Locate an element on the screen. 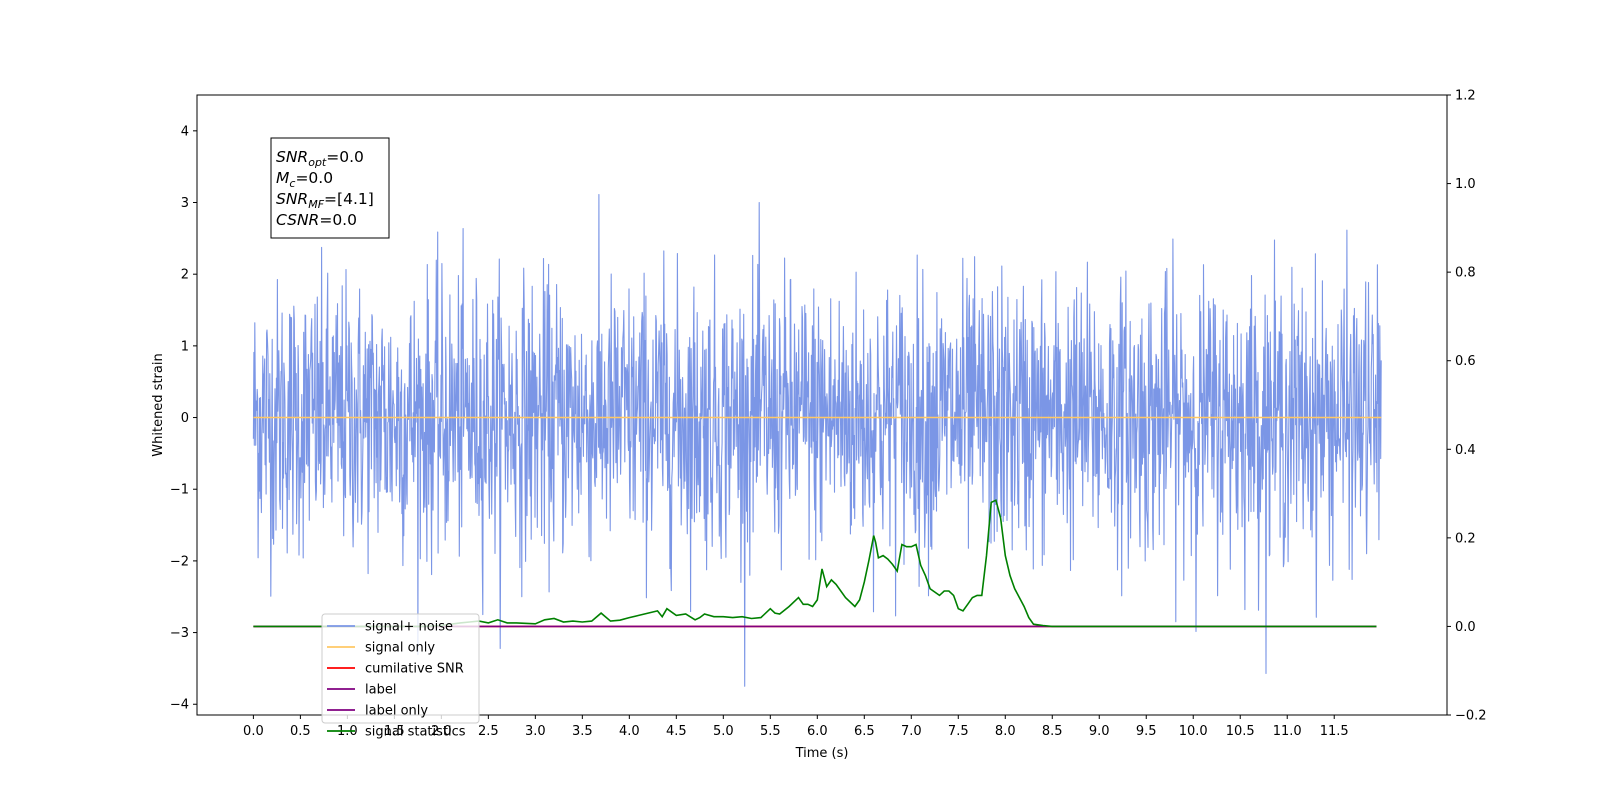 Image resolution: width=1600 pixels, height=800 pixels. info-box-frame is located at coordinates (330, 188).